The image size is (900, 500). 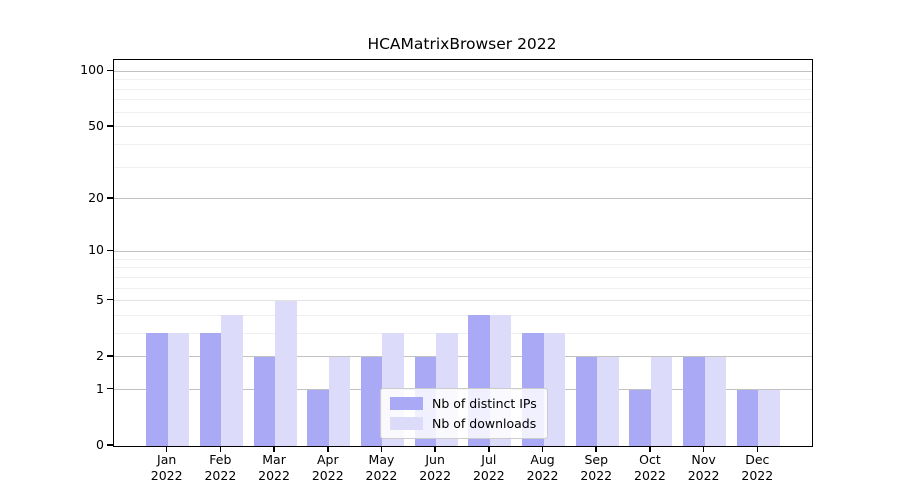 I want to click on x-tick-label: Aug 2022, so click(x=543, y=468).